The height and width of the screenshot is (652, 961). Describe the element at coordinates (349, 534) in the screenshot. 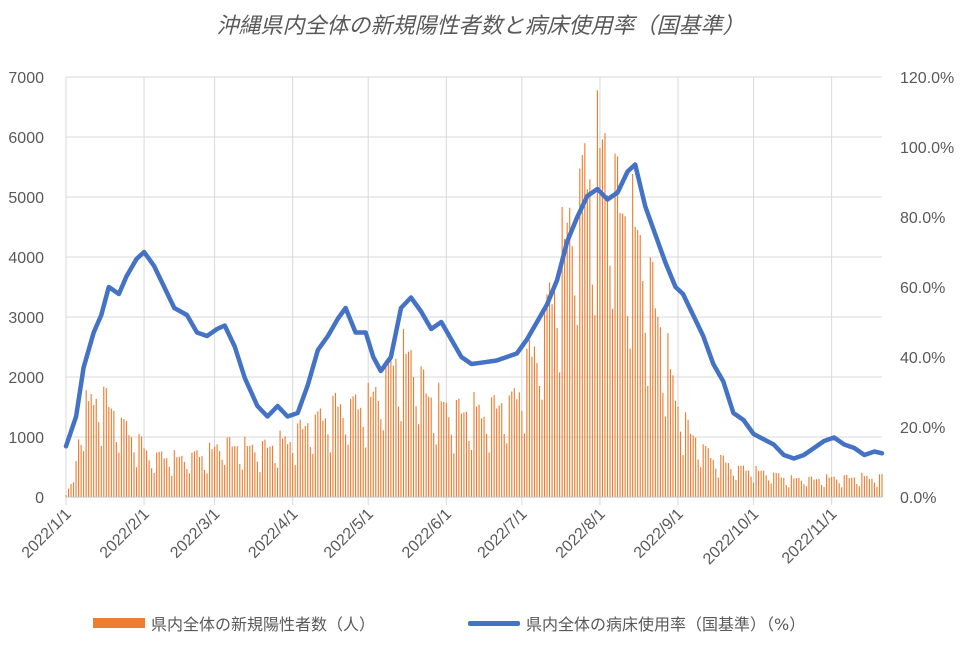

I see `x-tick-label: 2022/5/1` at that location.